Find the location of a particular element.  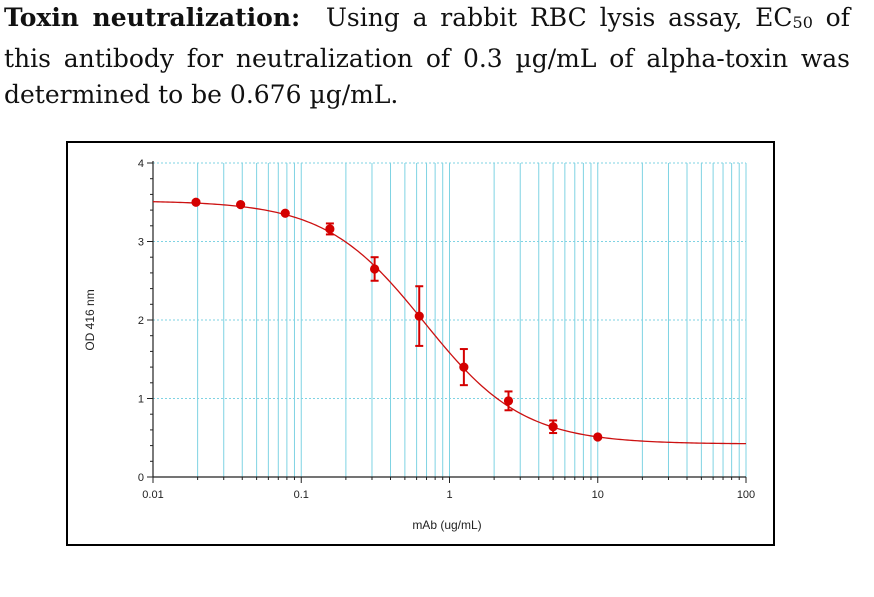

caption-title: Toxin neutralization: is located at coordinates (152, 17).